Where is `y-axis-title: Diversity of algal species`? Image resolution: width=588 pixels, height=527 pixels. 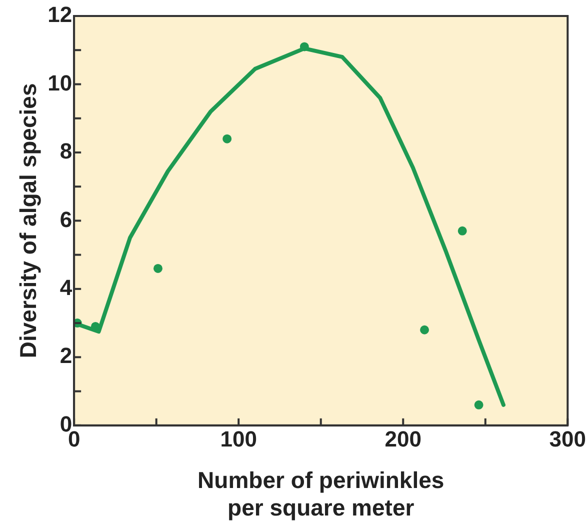
y-axis-title: Diversity of algal species is located at coordinates (28, 220).